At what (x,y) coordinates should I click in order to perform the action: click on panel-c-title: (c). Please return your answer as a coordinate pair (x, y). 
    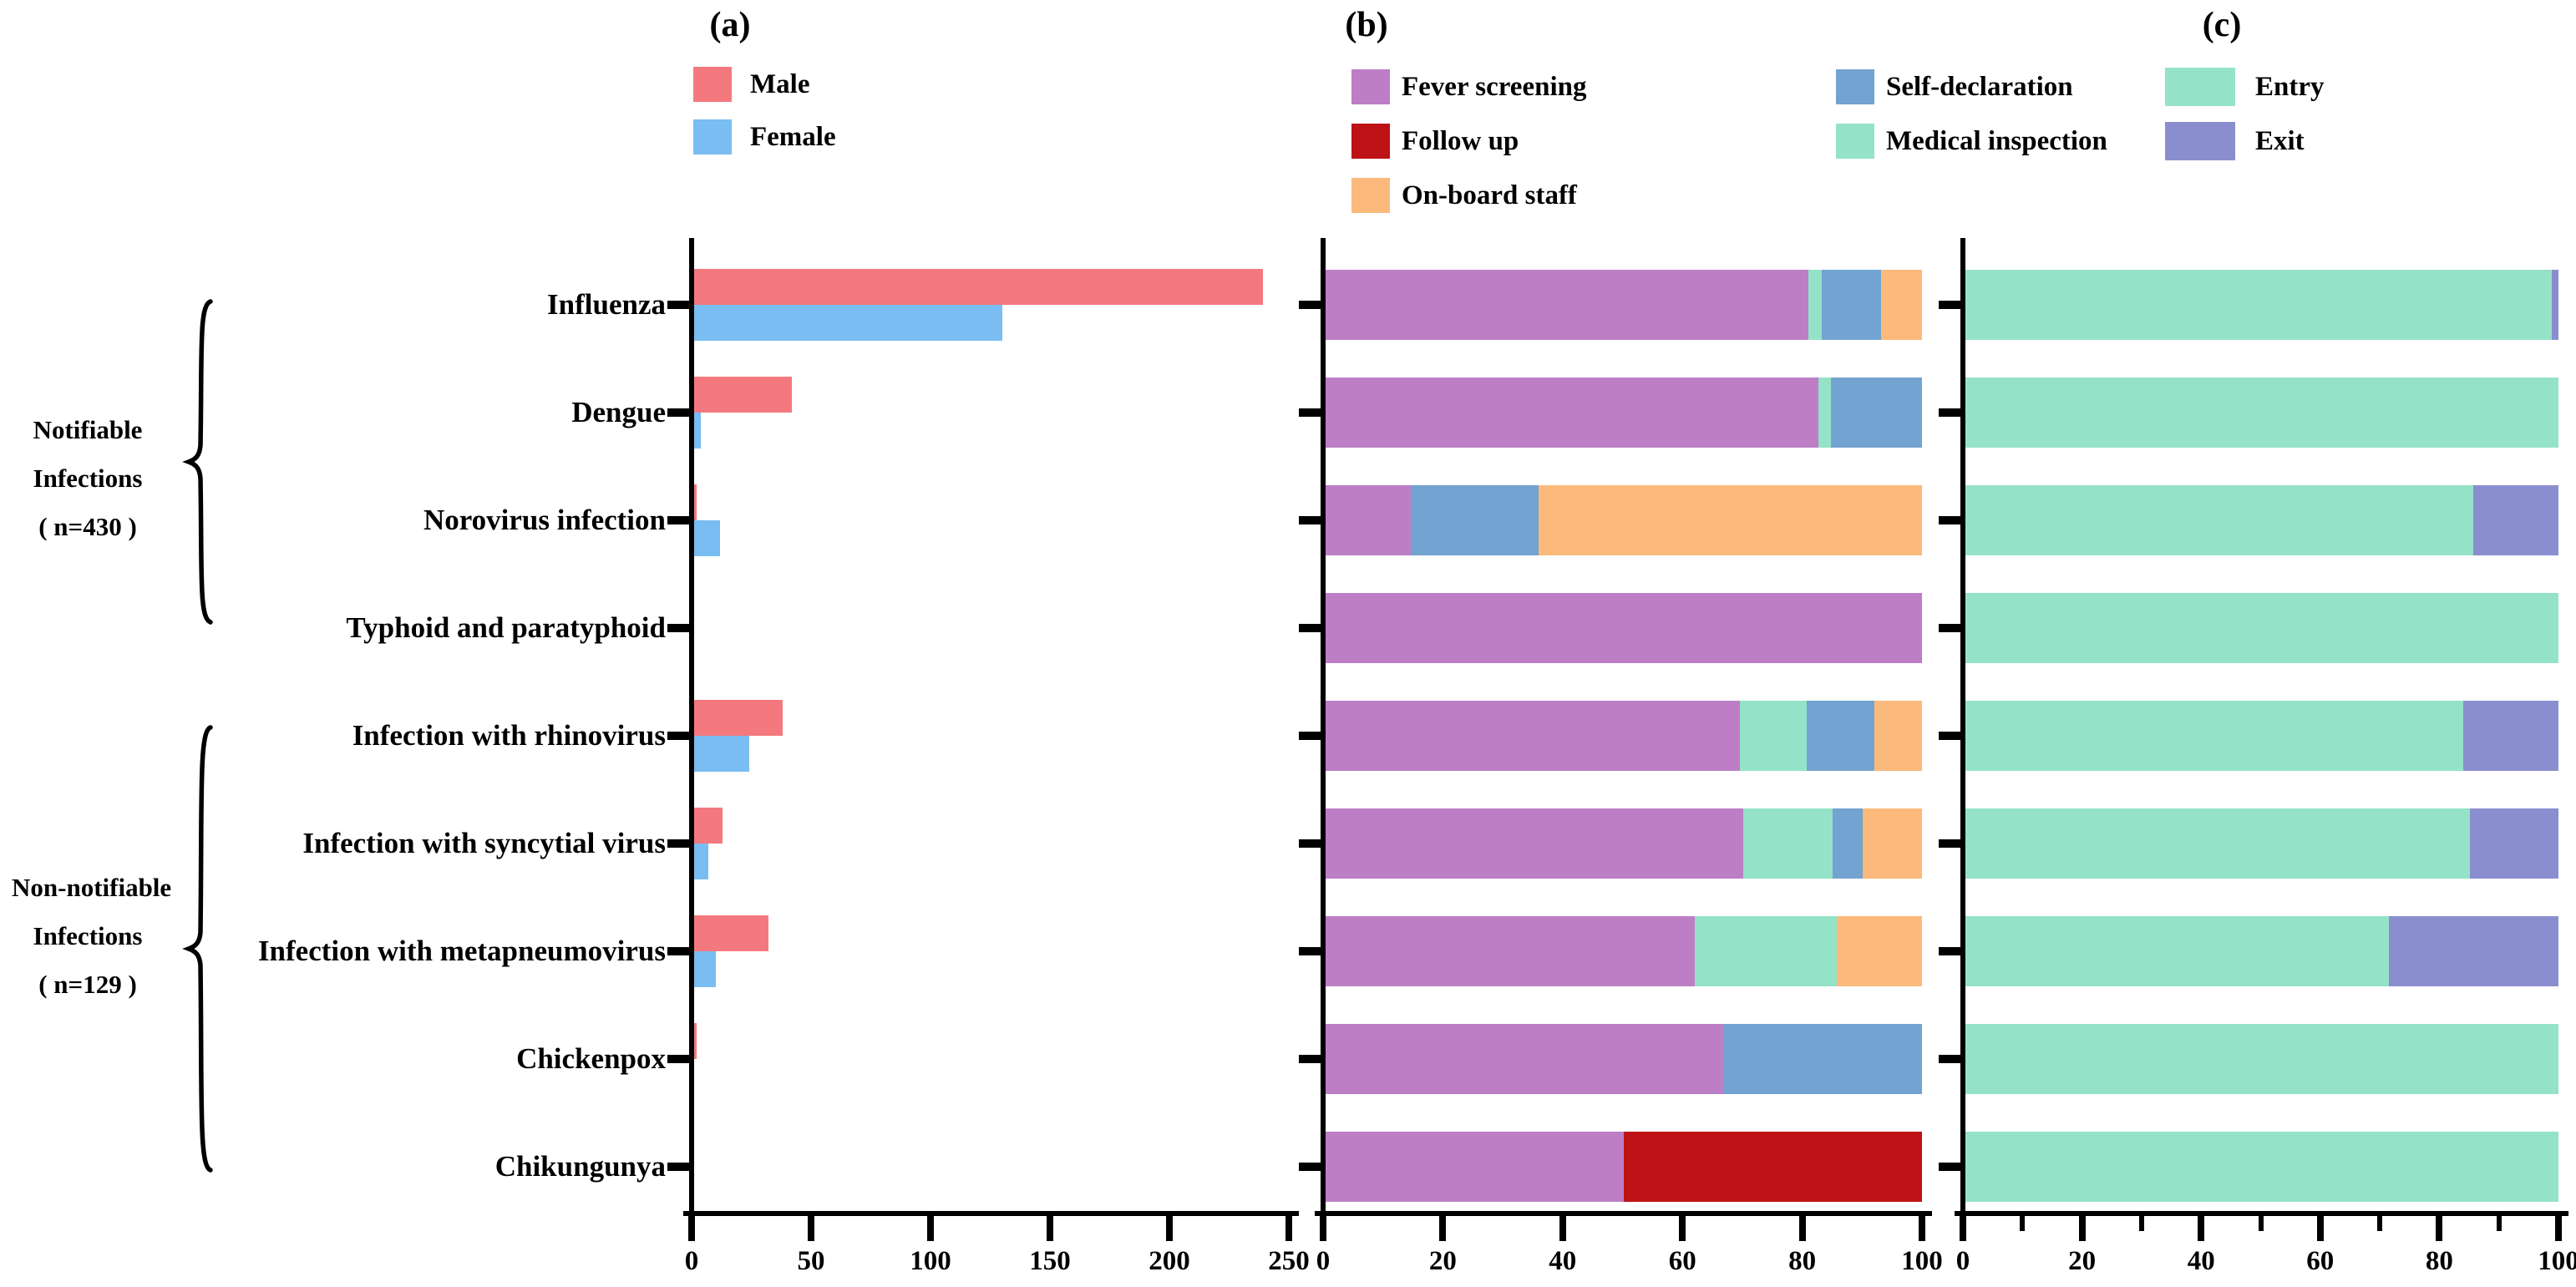
    Looking at the image, I should click on (2222, 25).